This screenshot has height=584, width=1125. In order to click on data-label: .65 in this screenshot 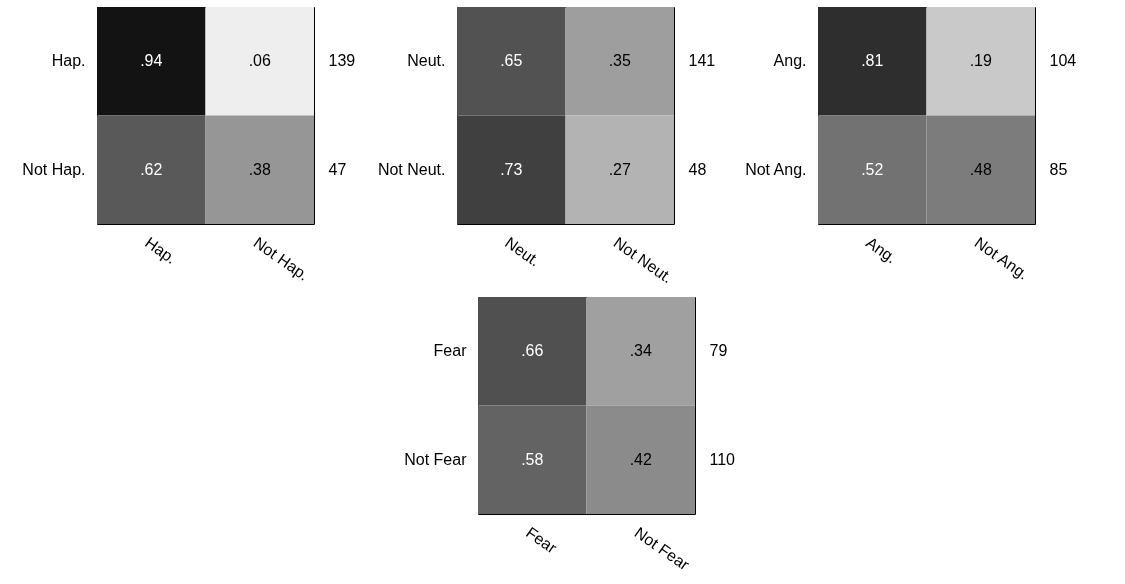, I will do `click(511, 61)`.